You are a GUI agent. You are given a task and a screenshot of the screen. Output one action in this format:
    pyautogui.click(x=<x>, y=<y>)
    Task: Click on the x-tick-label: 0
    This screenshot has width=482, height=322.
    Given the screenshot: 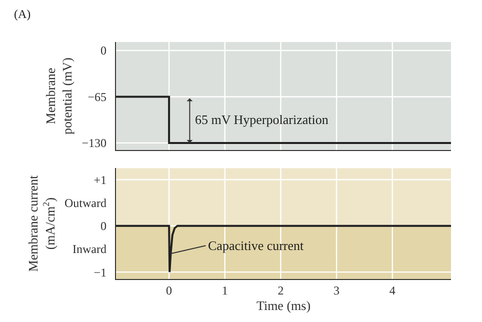 What is the action you would take?
    pyautogui.click(x=169, y=291)
    